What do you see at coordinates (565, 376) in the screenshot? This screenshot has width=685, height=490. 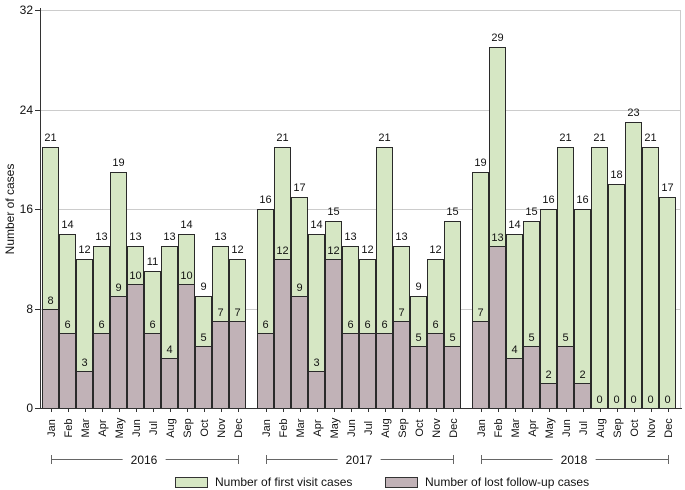 I see `bar-lost-followup-2018-Jun` at bounding box center [565, 376].